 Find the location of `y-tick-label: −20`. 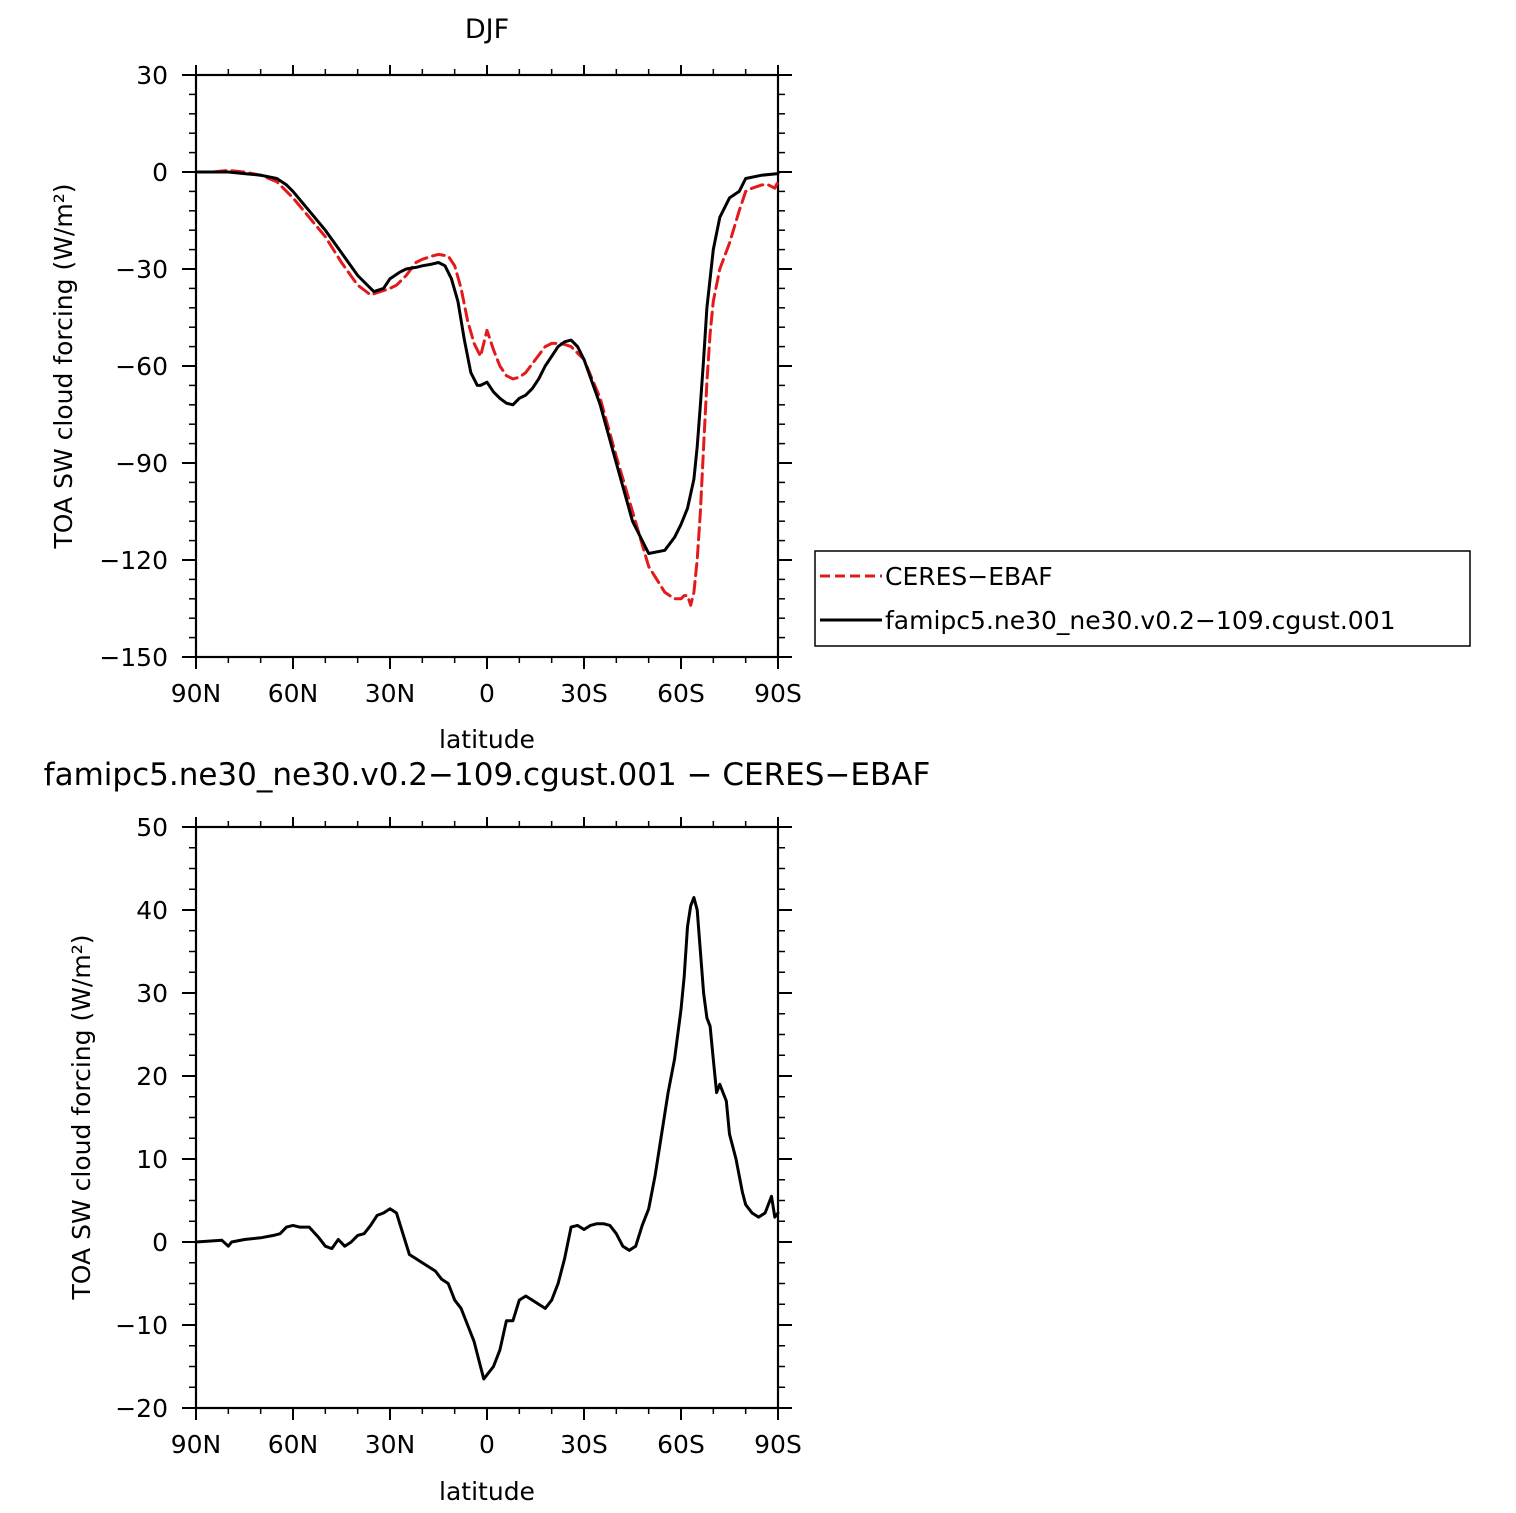

y-tick-label: −20 is located at coordinates (141, 1408).